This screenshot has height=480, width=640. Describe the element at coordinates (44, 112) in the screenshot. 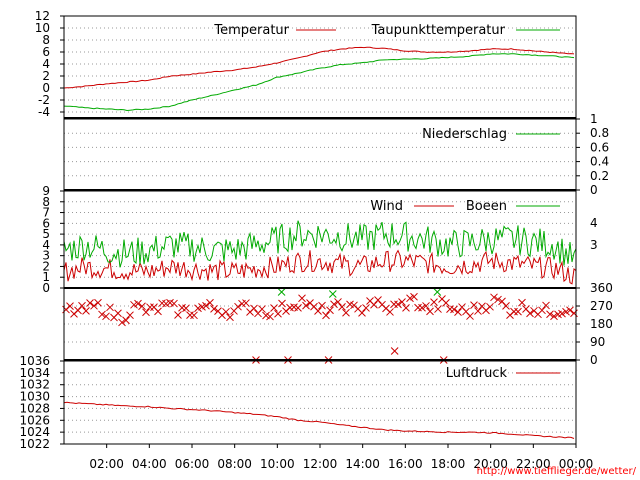

I see `y-tick-label: -4` at that location.